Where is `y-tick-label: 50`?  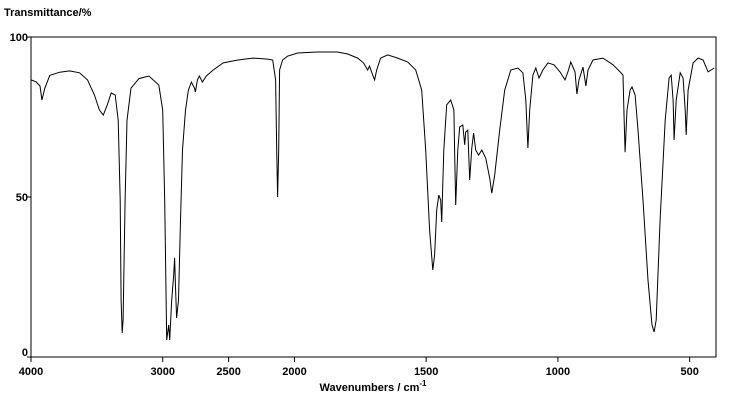 y-tick-label: 50 is located at coordinates (22, 198).